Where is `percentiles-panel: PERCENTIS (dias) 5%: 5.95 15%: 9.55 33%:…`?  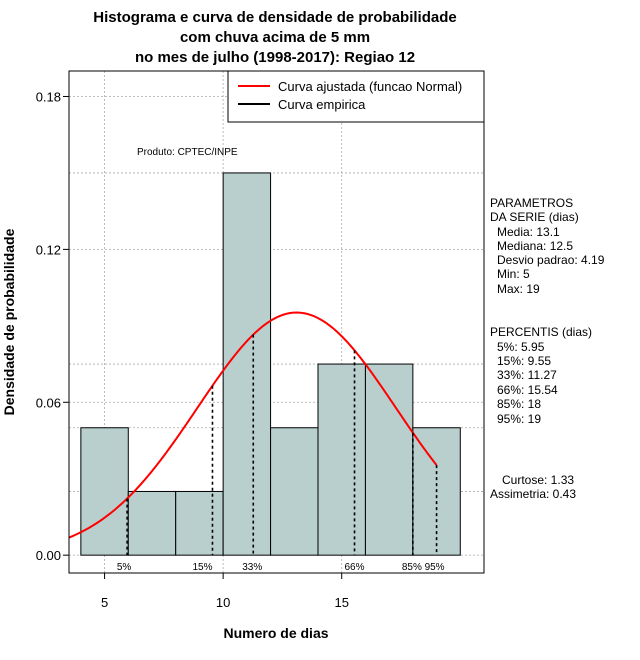 percentiles-panel: PERCENTIS (dias) 5%: 5.95 15%: 9.55 33%:… is located at coordinates (541, 375).